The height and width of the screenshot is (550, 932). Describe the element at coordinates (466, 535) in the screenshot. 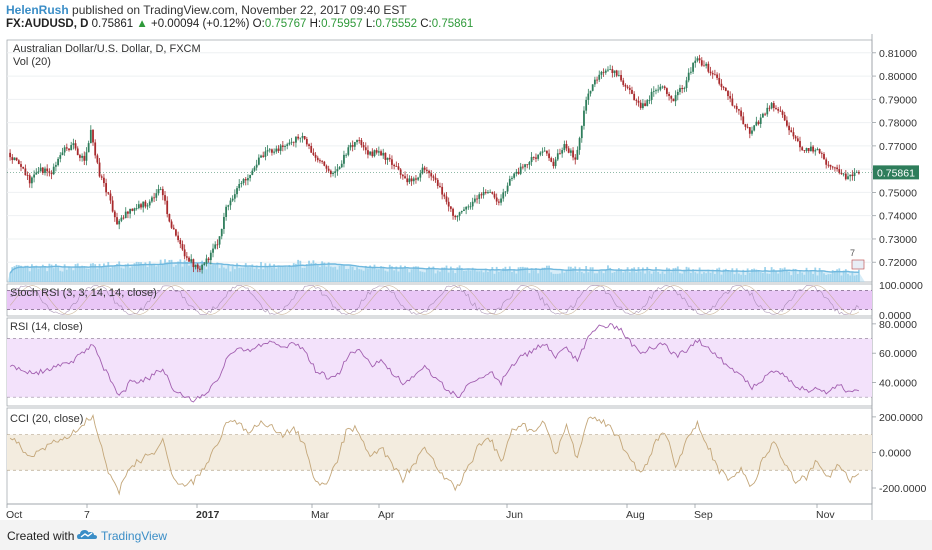

I see `footer: Created with TradingView` at that location.